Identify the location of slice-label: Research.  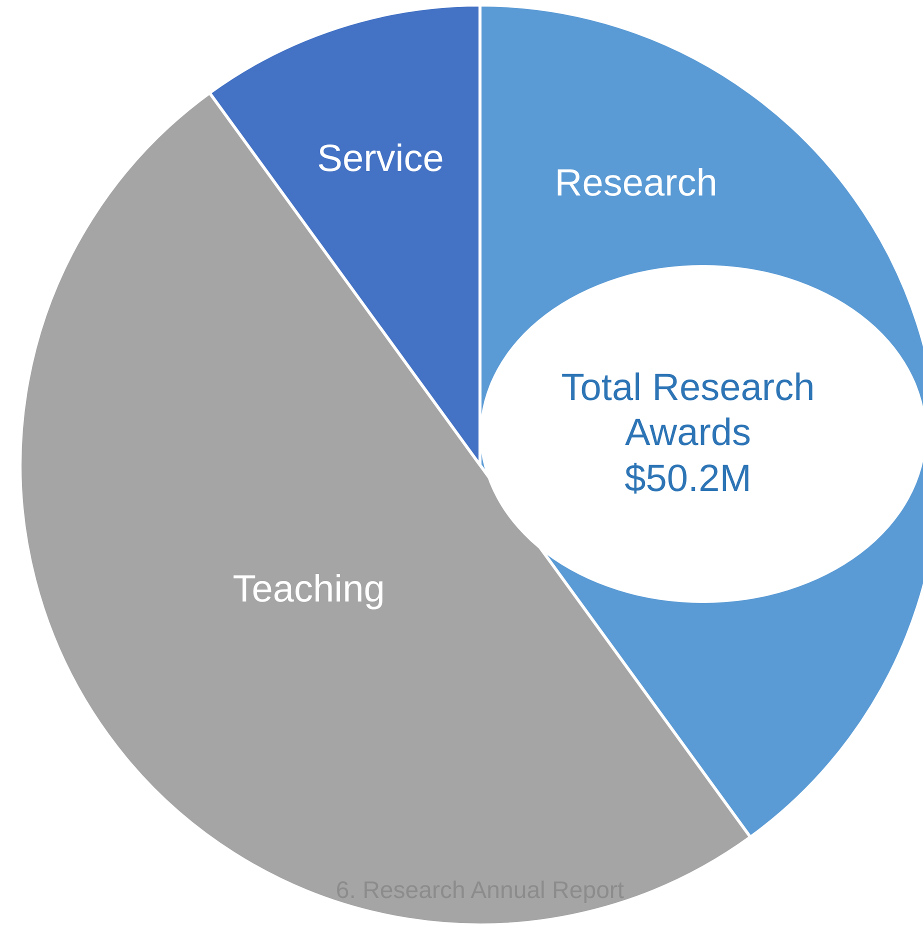
(636, 183).